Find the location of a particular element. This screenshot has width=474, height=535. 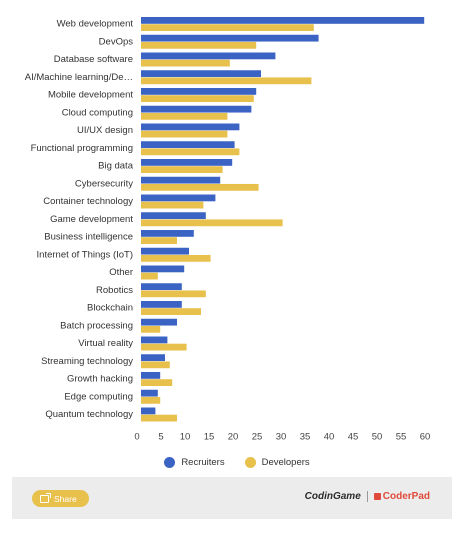

x-tick-label: 15 is located at coordinates (209, 436).